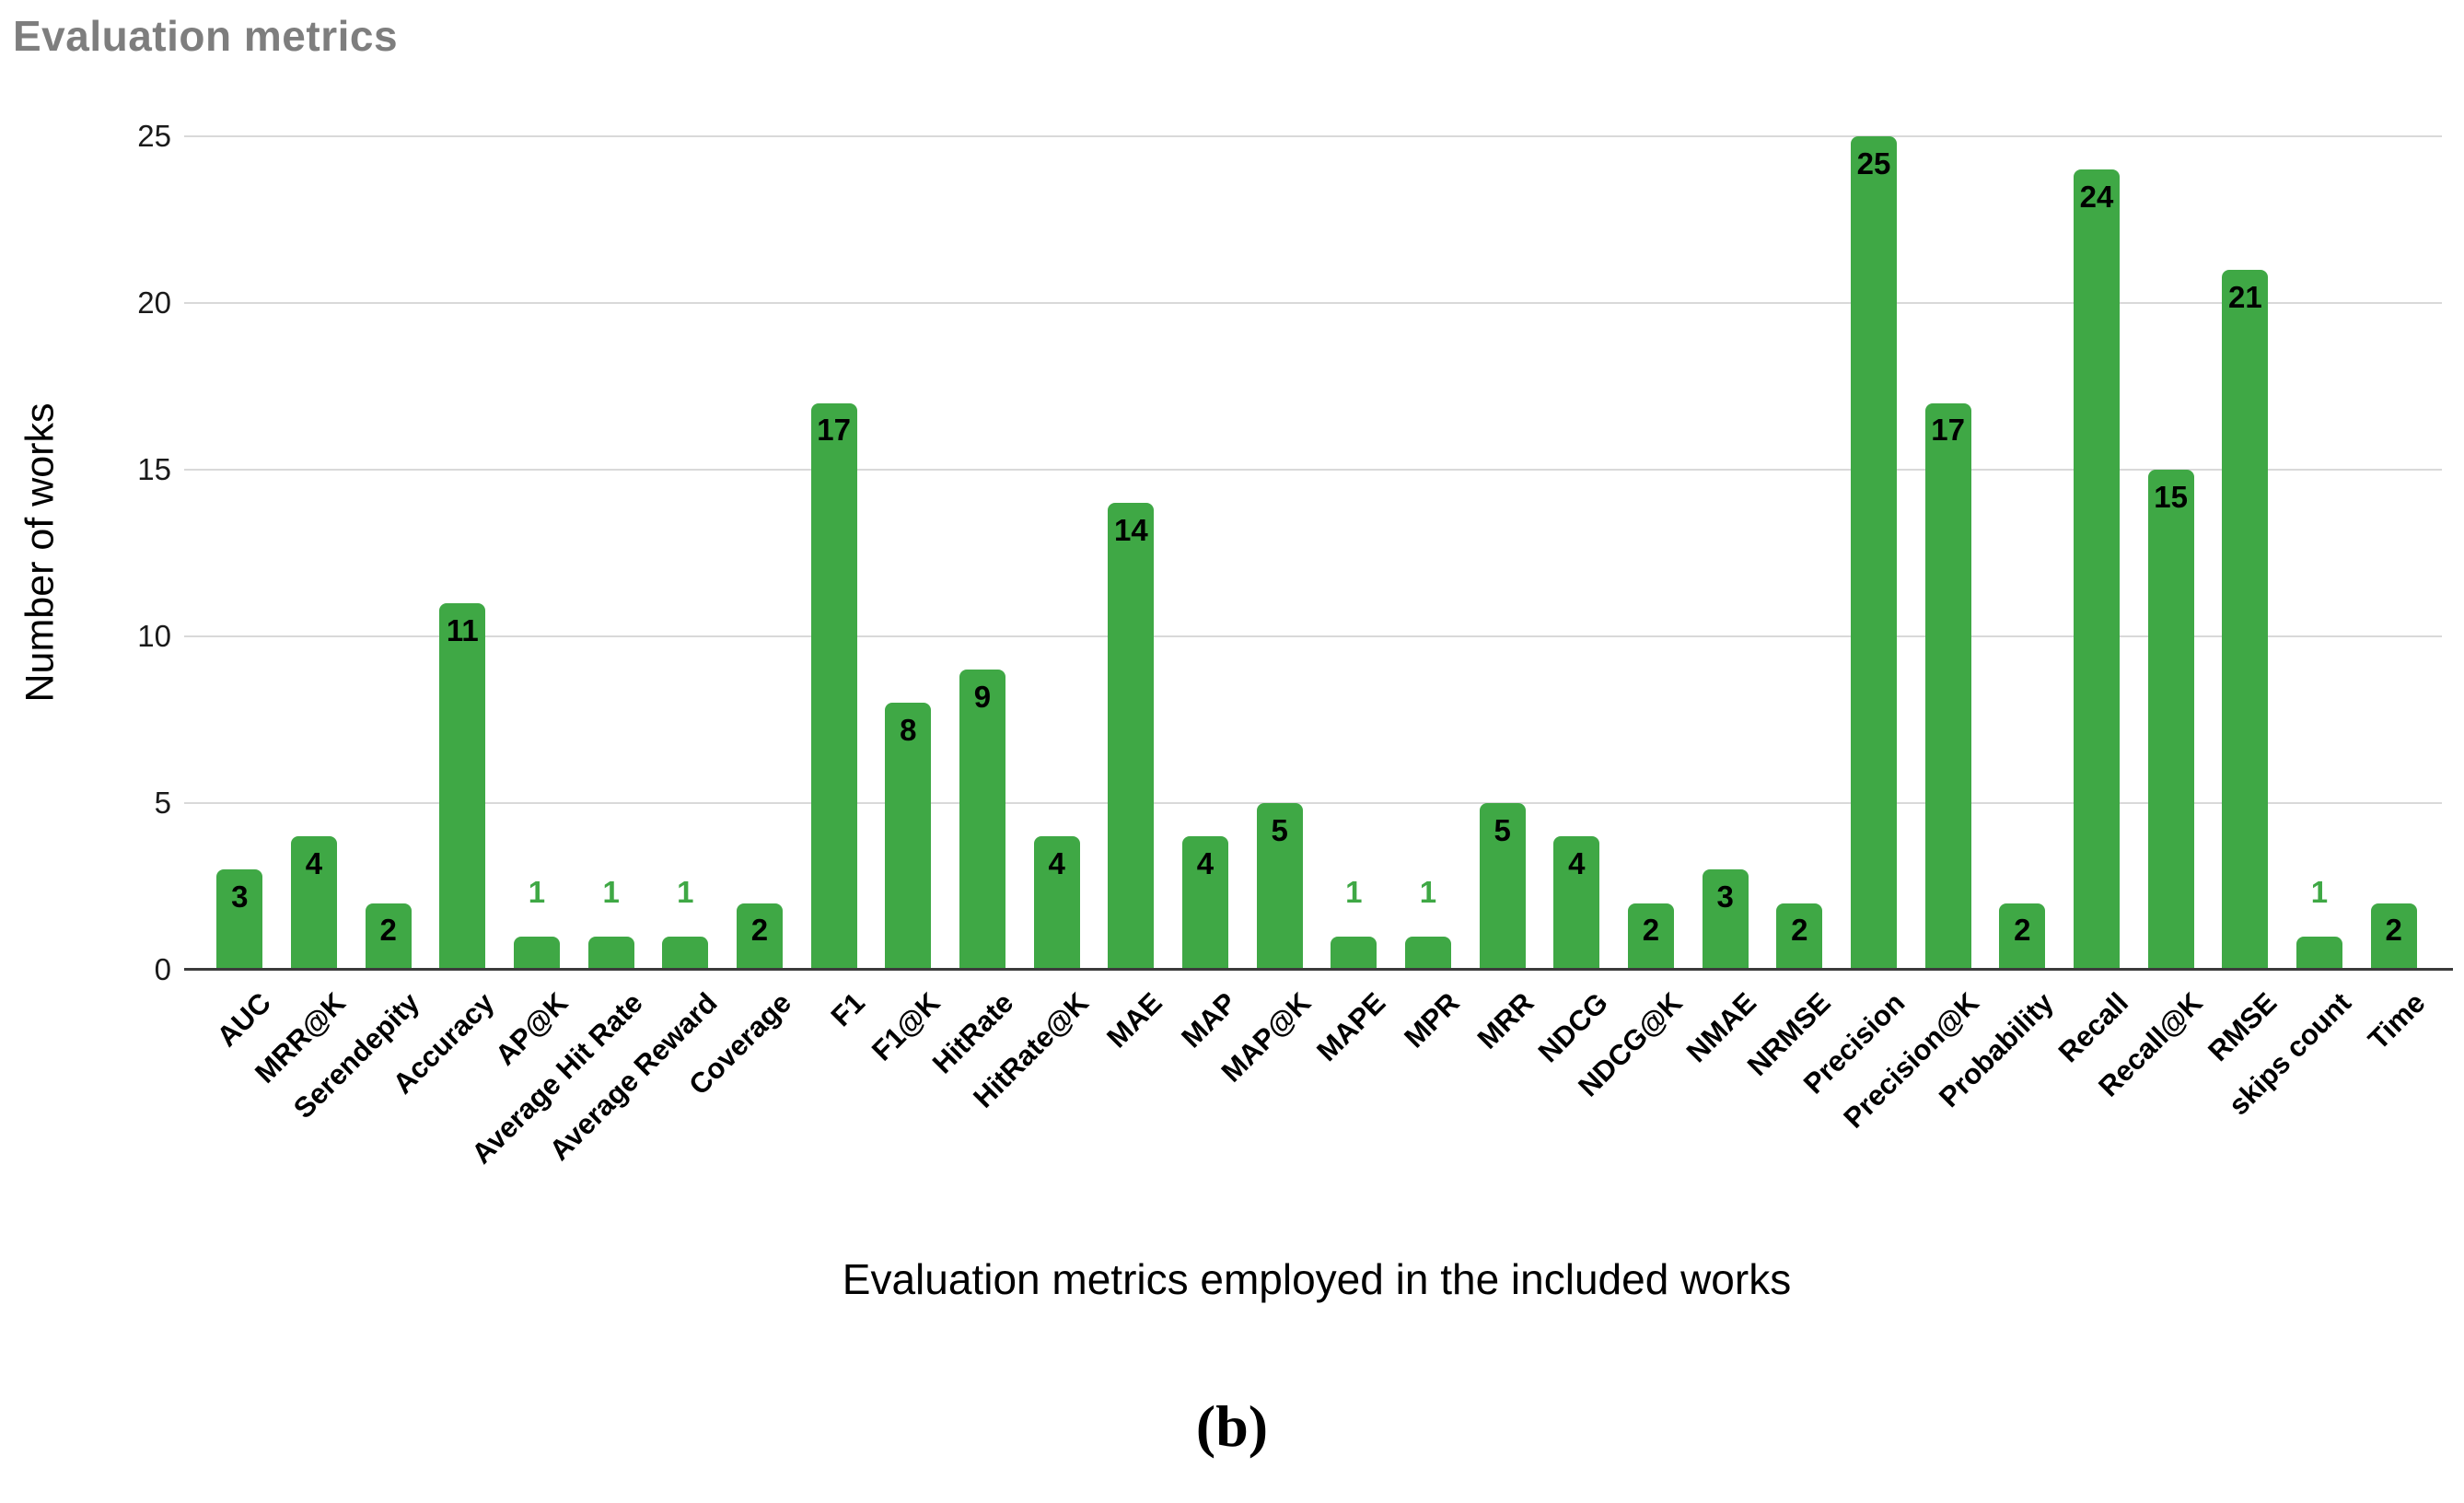 The width and height of the screenshot is (2464, 1503). I want to click on bar-slot-F1: 17 F1, so click(833, 584).